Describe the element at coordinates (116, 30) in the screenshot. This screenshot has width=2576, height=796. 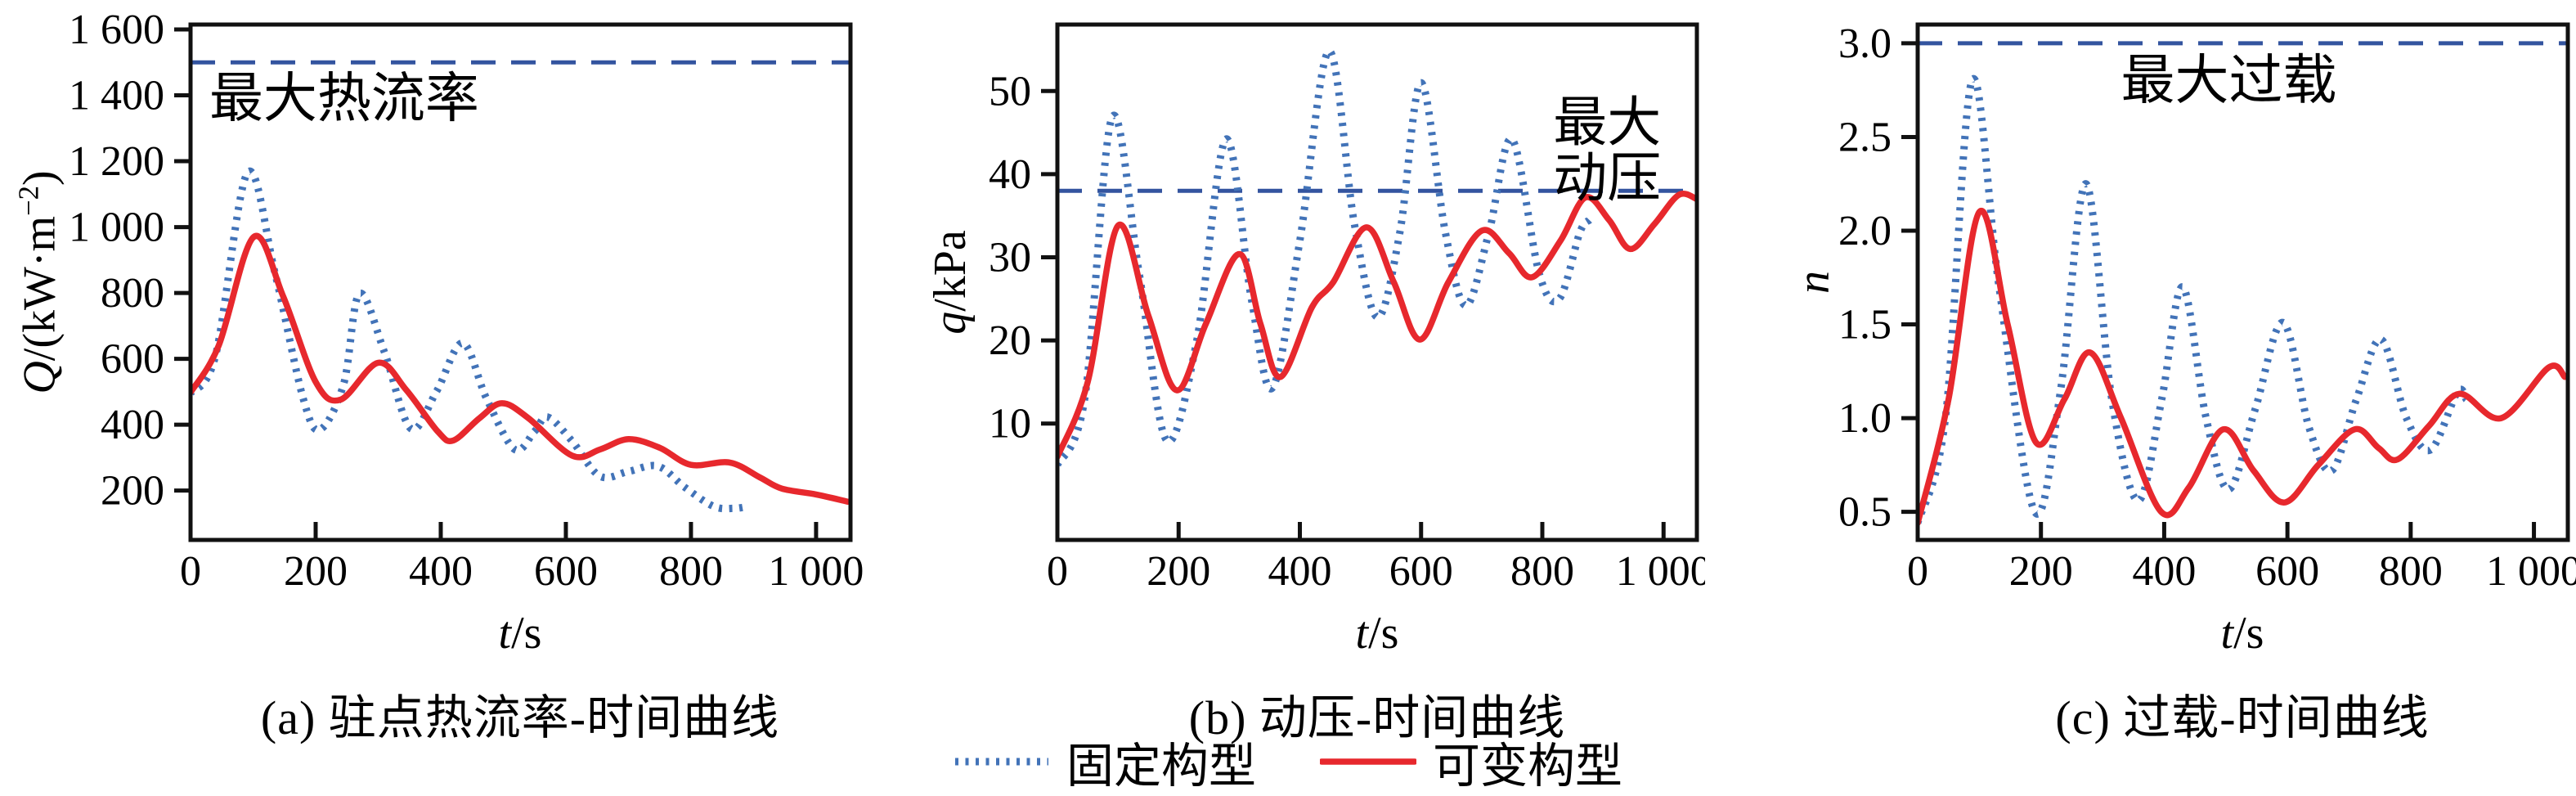
I see `y-tick-label: 1 600` at that location.